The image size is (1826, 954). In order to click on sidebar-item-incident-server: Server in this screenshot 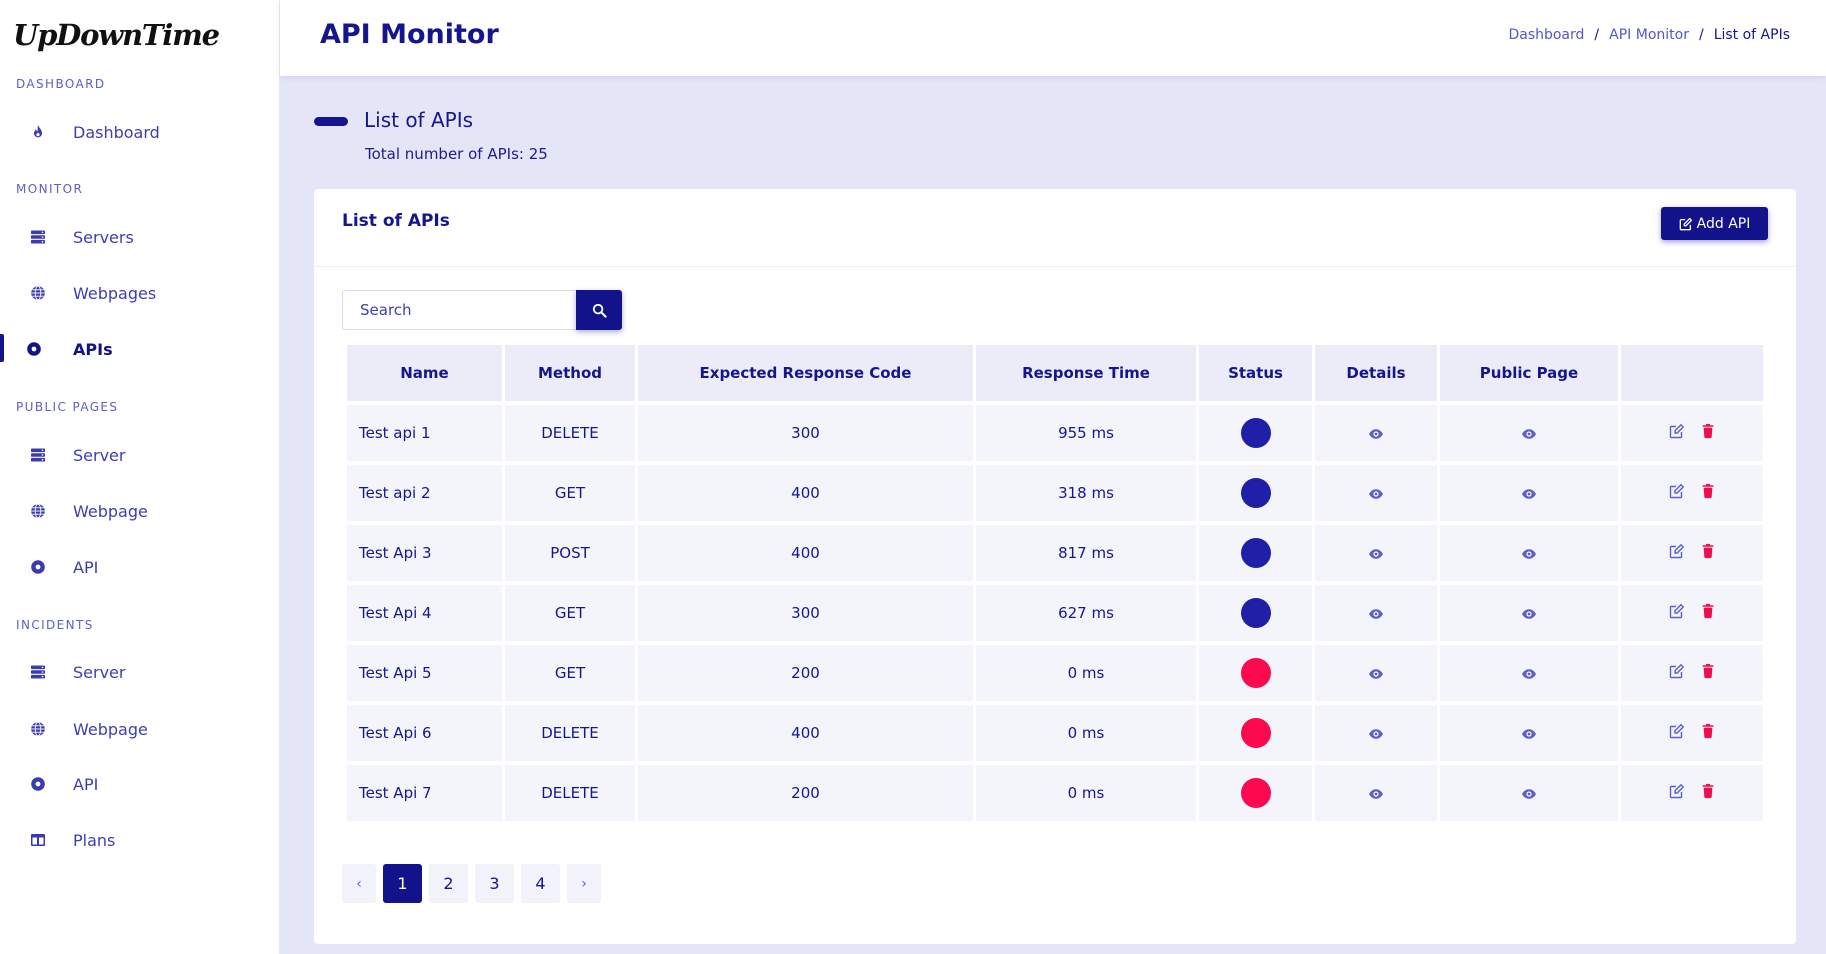, I will do `click(139, 672)`.